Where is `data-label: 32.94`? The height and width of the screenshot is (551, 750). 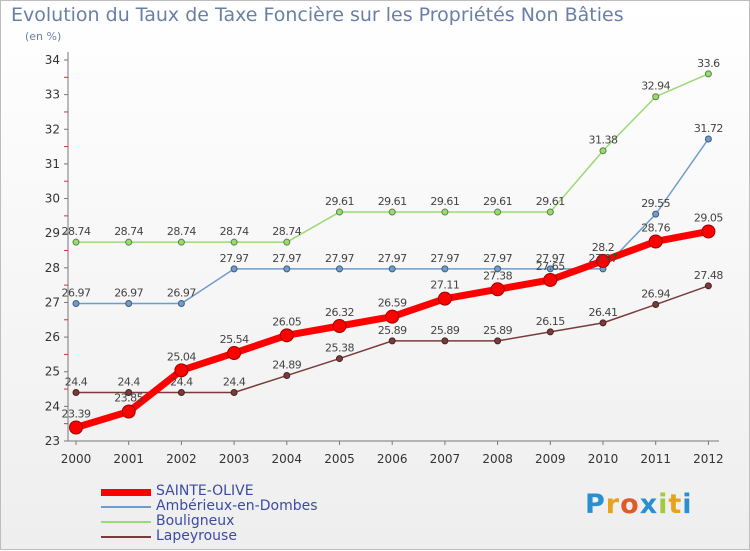
data-label: 32.94 is located at coordinates (655, 86).